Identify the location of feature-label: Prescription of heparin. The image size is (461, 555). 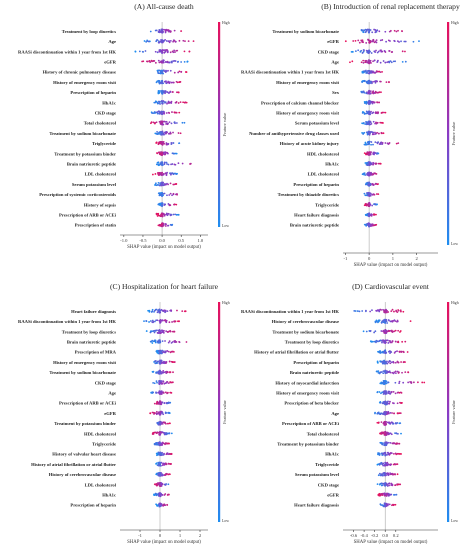
(316, 362).